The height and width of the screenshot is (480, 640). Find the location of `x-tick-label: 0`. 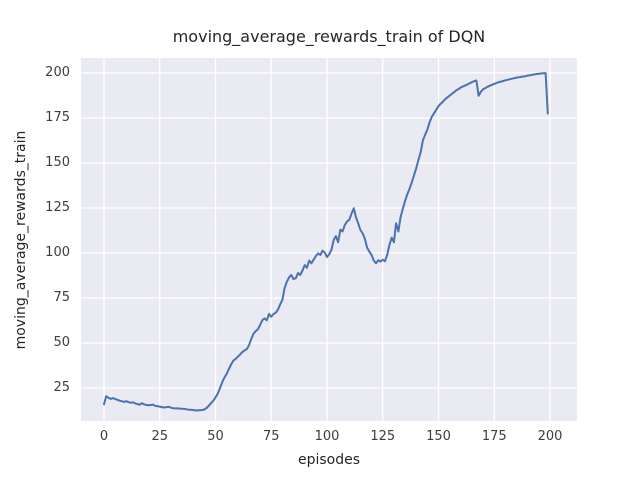

x-tick-label: 0 is located at coordinates (104, 436).